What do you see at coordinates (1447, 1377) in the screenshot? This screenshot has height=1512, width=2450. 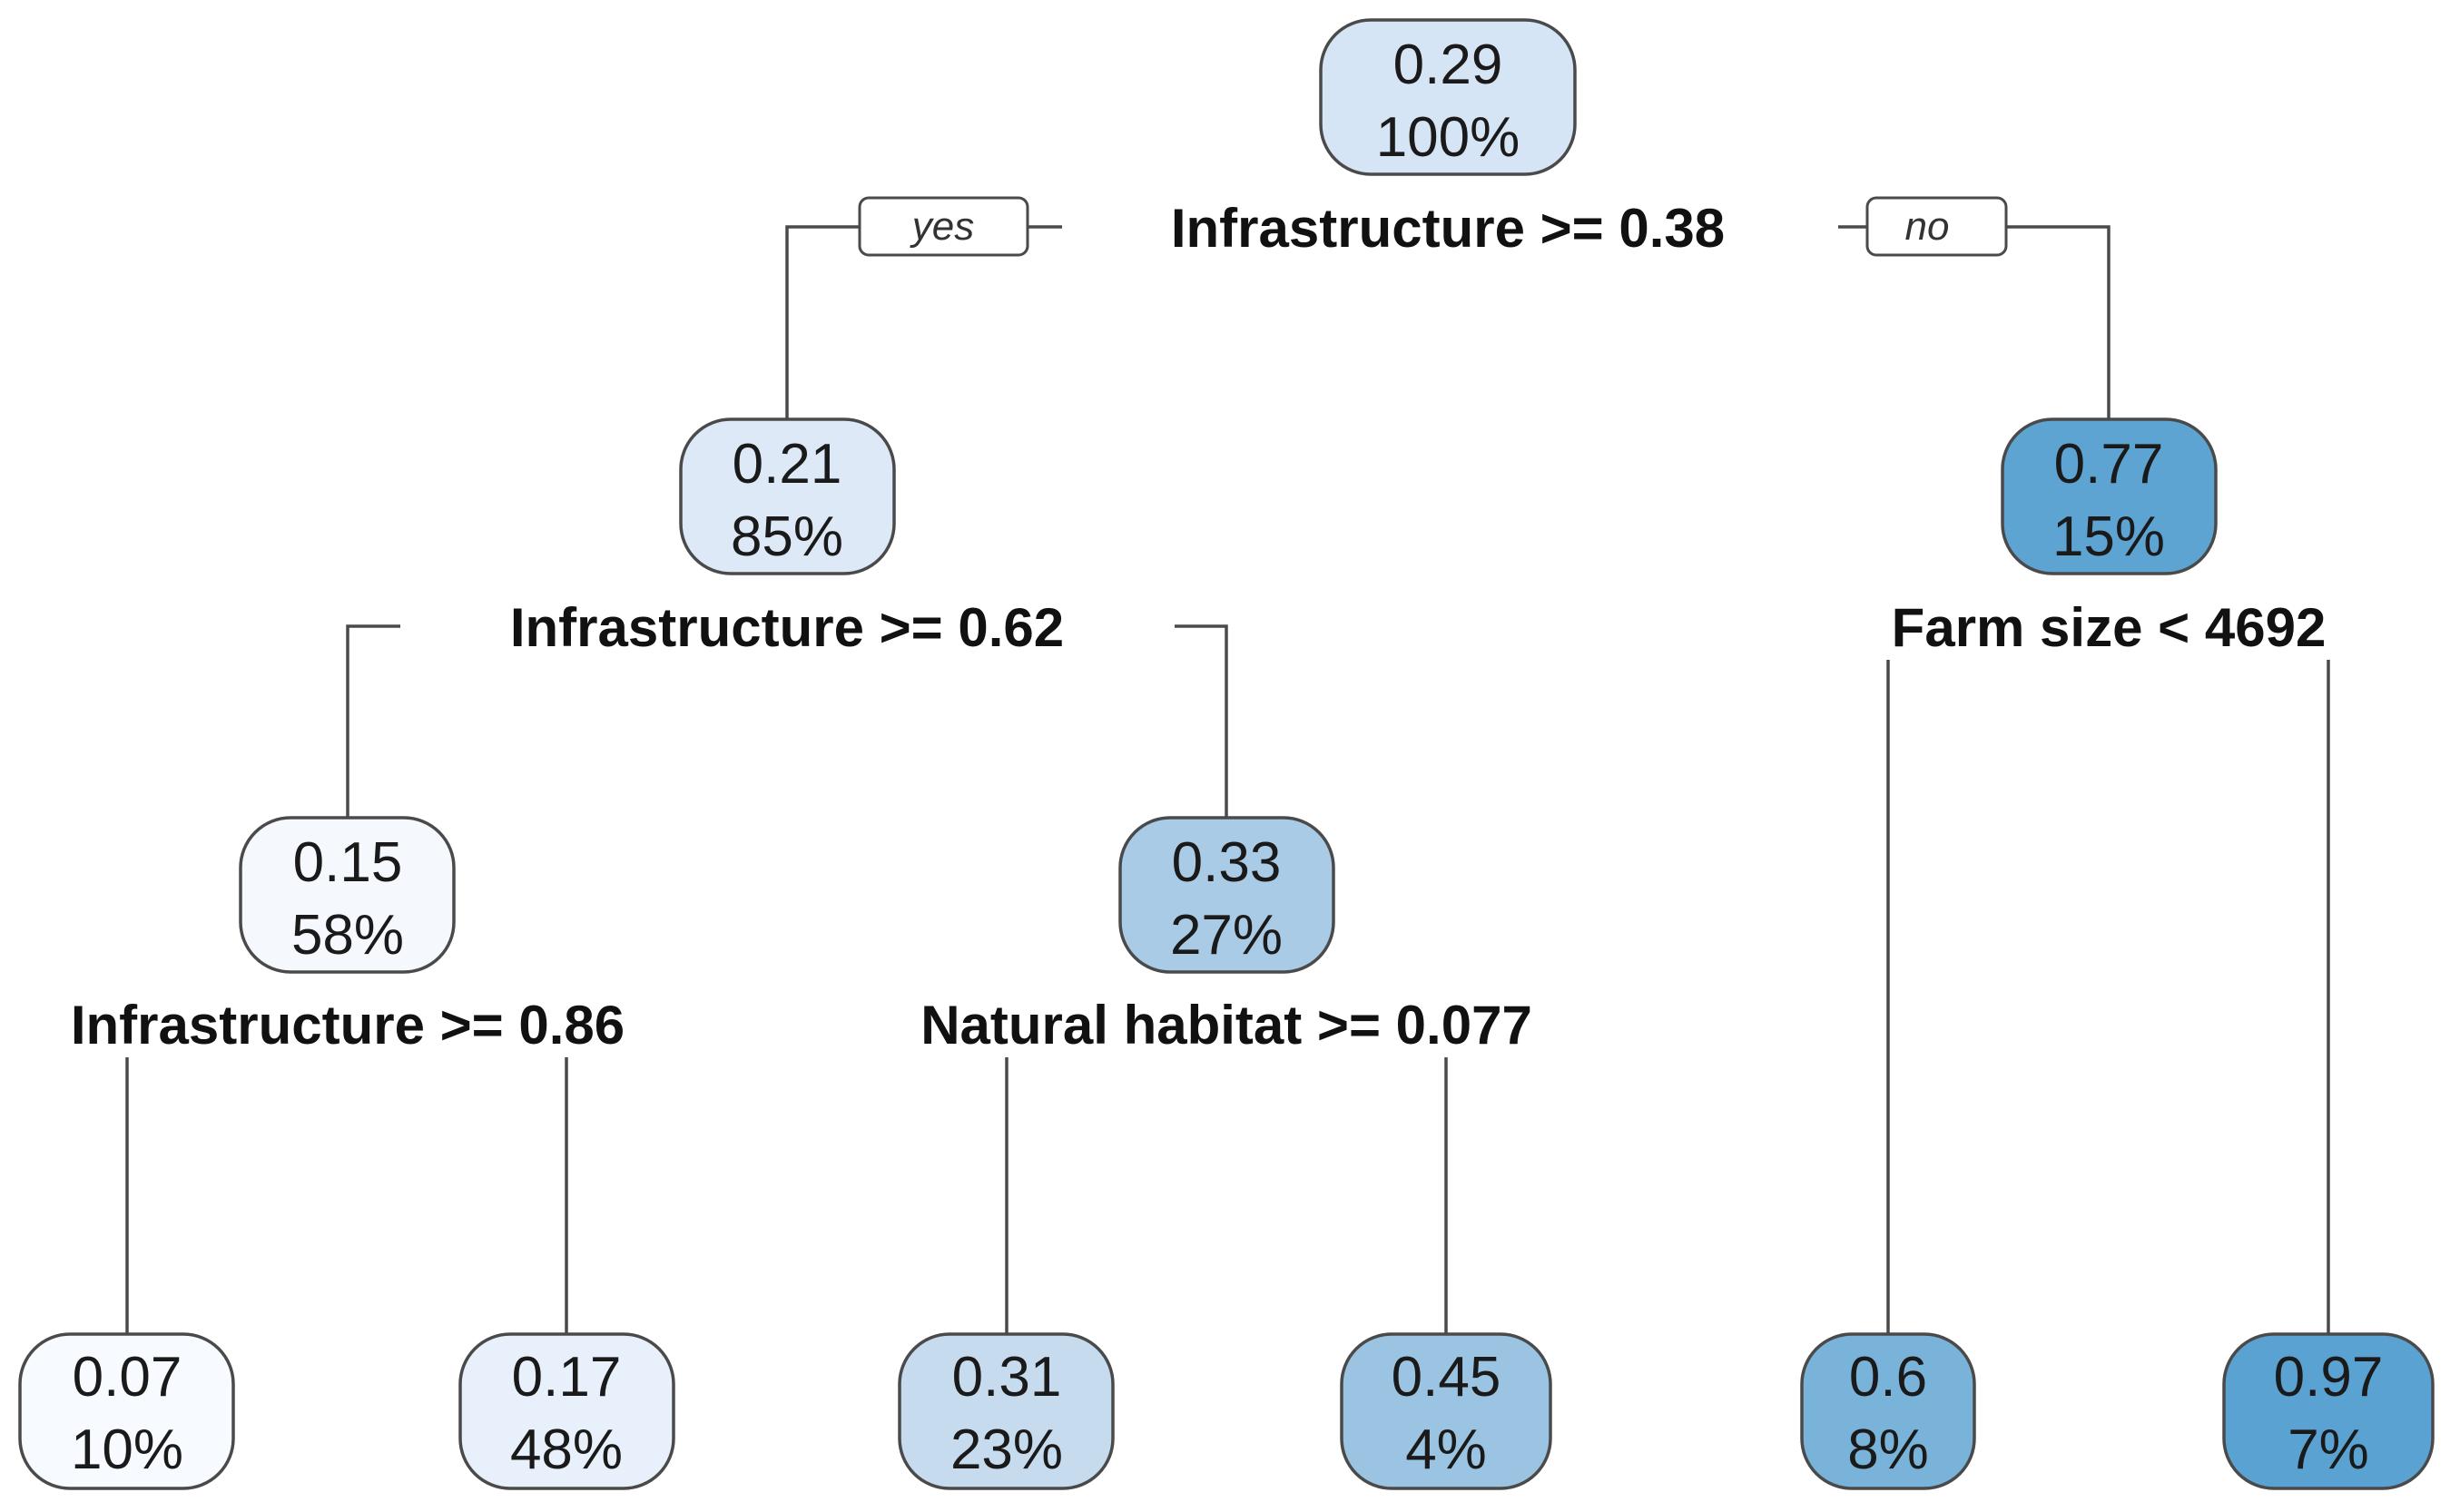 I see `leaf-value: 0.45` at bounding box center [1447, 1377].